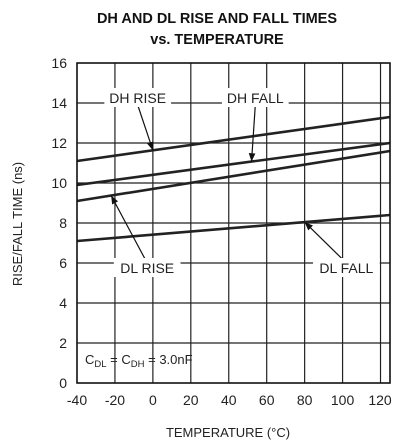 This screenshot has width=394, height=443. What do you see at coordinates (343, 400) in the screenshot?
I see `x-tick-label: 100` at bounding box center [343, 400].